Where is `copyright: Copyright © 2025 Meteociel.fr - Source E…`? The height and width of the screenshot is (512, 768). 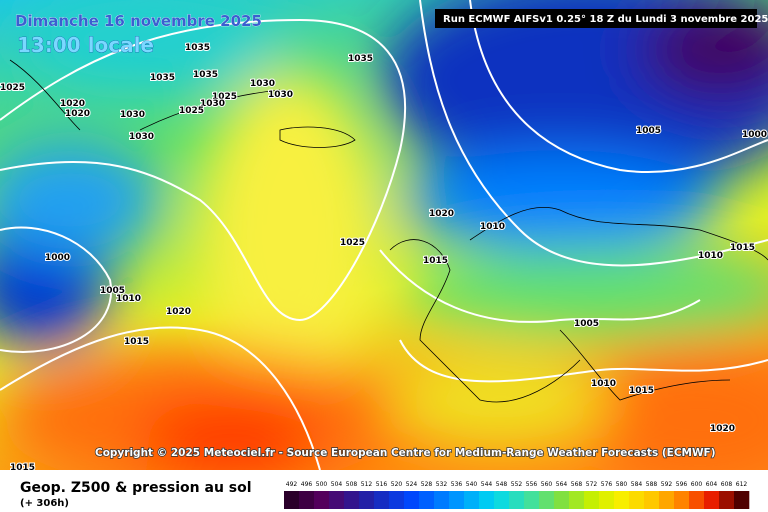
copyright: Copyright © 2025 Meteociel.fr - Source E… is located at coordinates (405, 453).